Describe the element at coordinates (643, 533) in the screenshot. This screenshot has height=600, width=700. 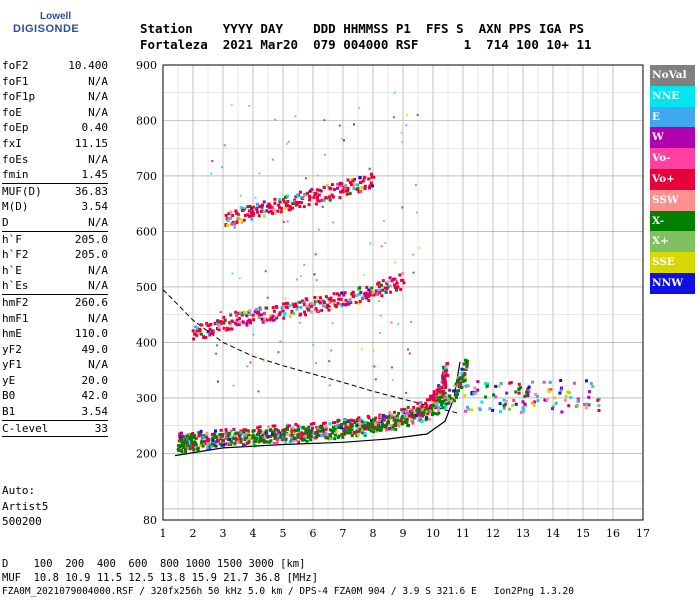
I see `x-tick-label: 17` at that location.